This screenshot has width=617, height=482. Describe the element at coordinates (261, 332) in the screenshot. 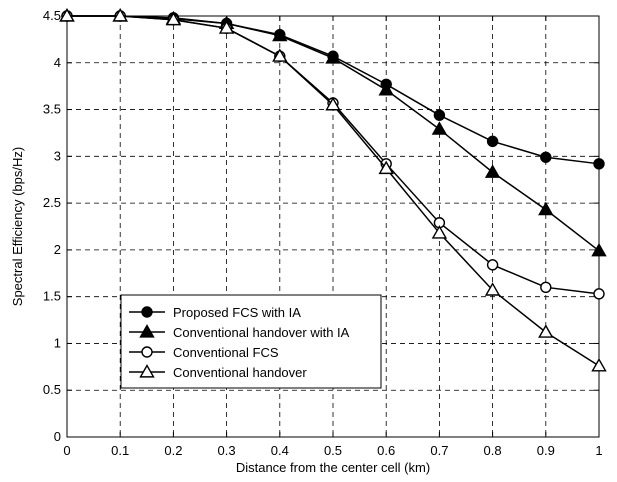

I see `legend-label: Conventional handover with IA` at that location.